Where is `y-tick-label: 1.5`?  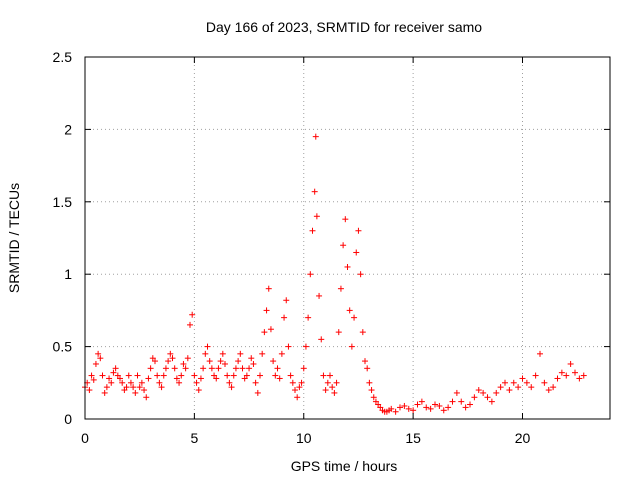 y-tick-label: 1.5 is located at coordinates (63, 202).